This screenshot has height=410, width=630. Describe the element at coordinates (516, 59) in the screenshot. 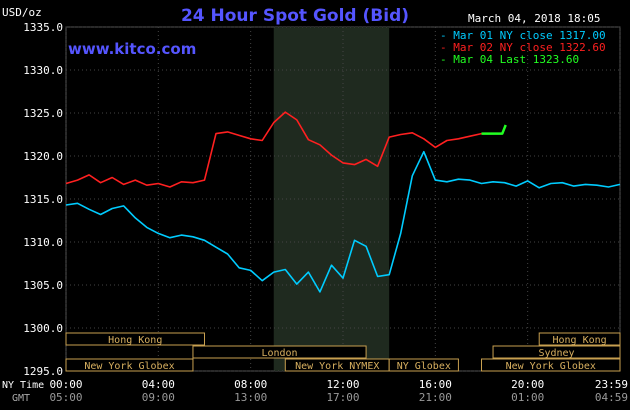

I see `legend-label: Mar 04 Last 1323.60` at that location.